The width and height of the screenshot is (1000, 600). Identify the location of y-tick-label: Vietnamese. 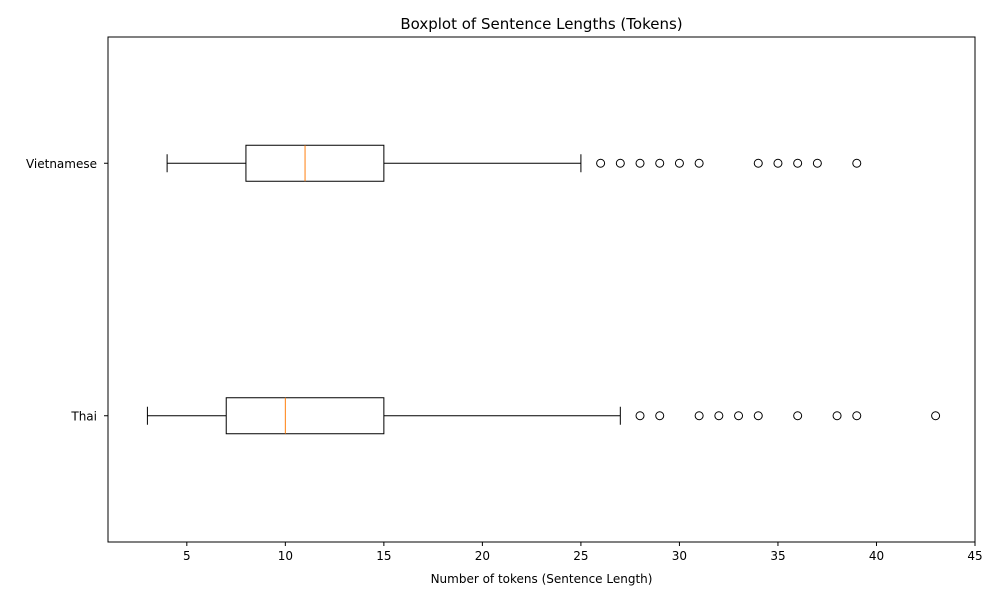
(61, 164).